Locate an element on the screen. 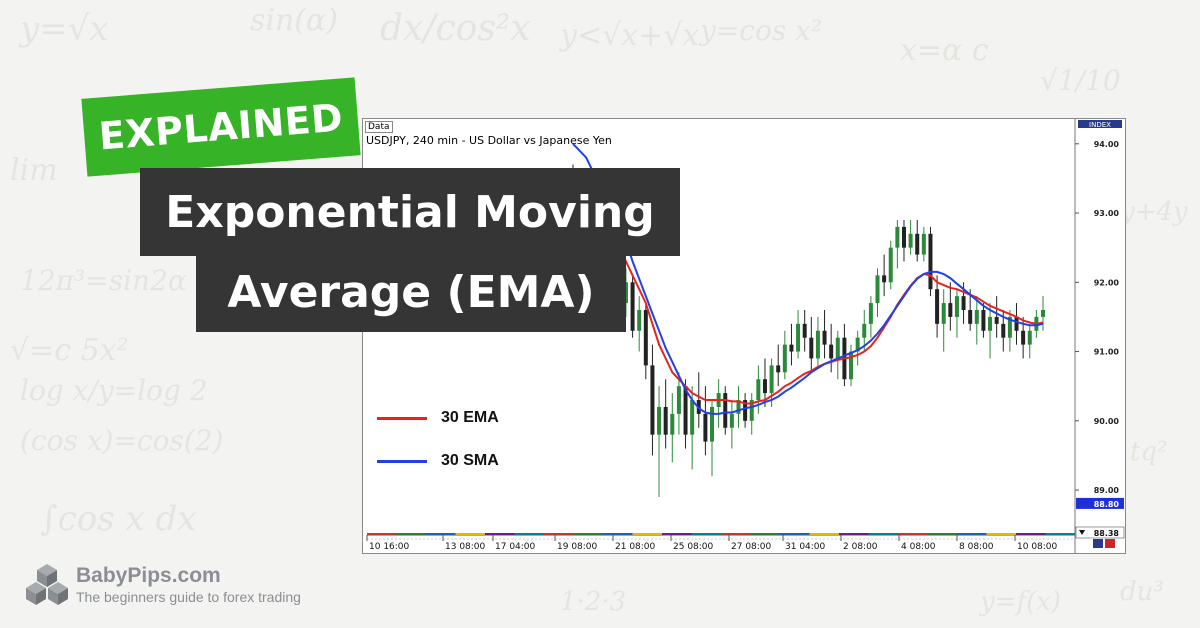  svg-text: log x/y=log 2 is located at coordinates (114, 390).